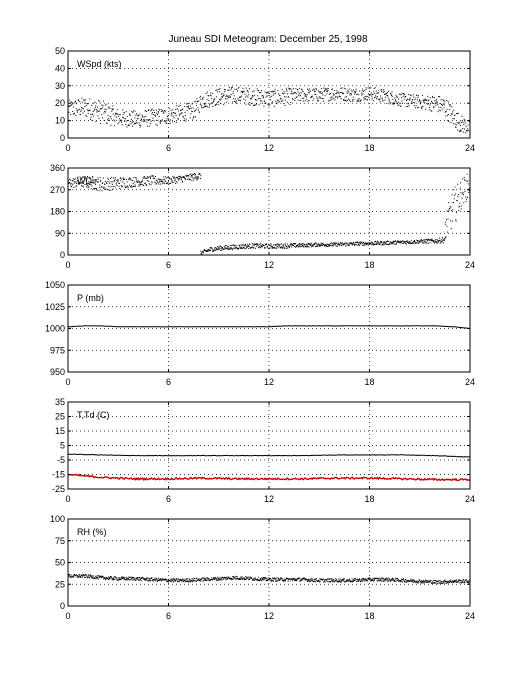 The width and height of the screenshot is (520, 683). I want to click on y-tick-label: 90, so click(60, 233).